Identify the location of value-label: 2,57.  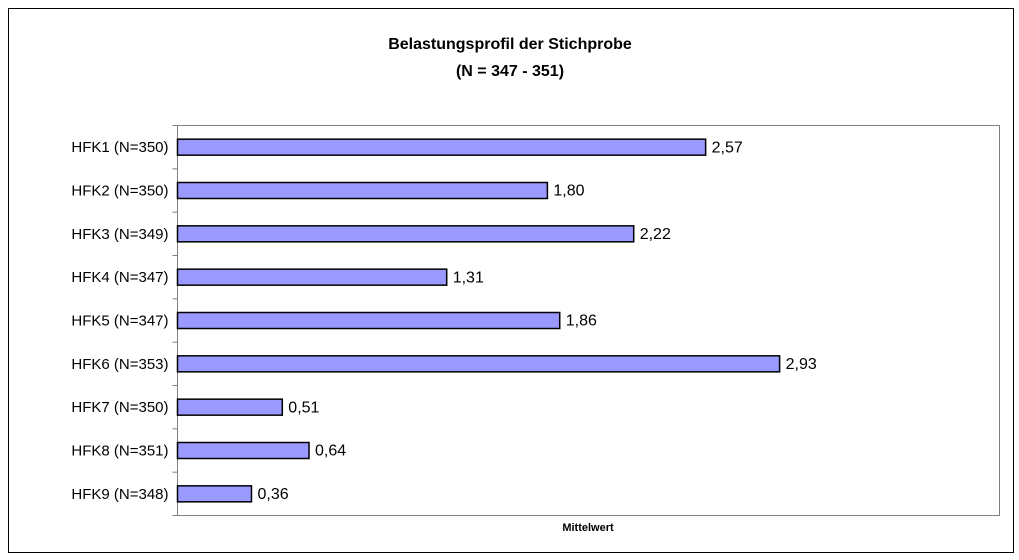
(727, 147).